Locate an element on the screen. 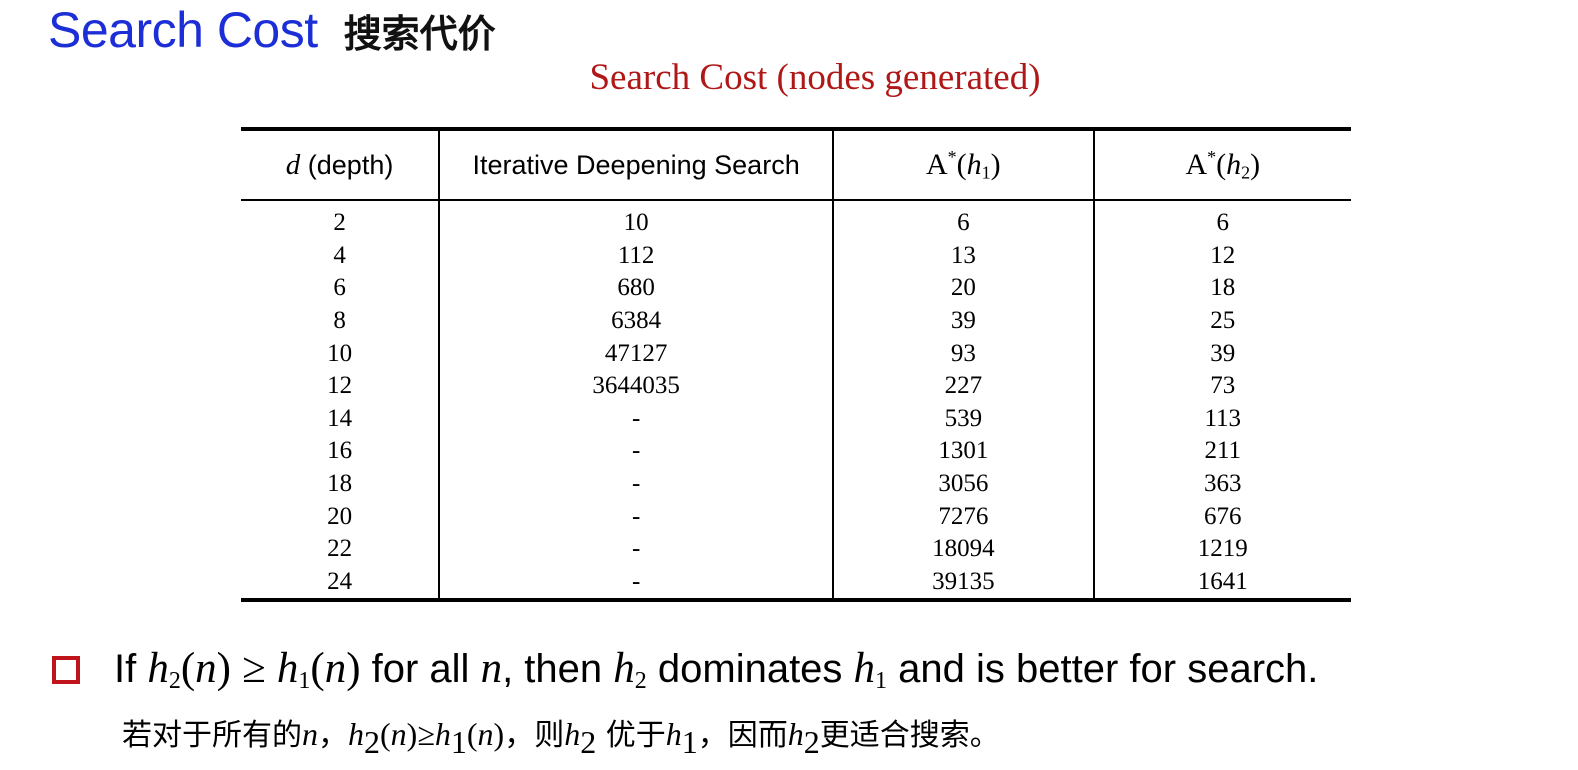 This screenshot has width=1578, height=770. table-row: 16 -1301 211 is located at coordinates (796, 451).